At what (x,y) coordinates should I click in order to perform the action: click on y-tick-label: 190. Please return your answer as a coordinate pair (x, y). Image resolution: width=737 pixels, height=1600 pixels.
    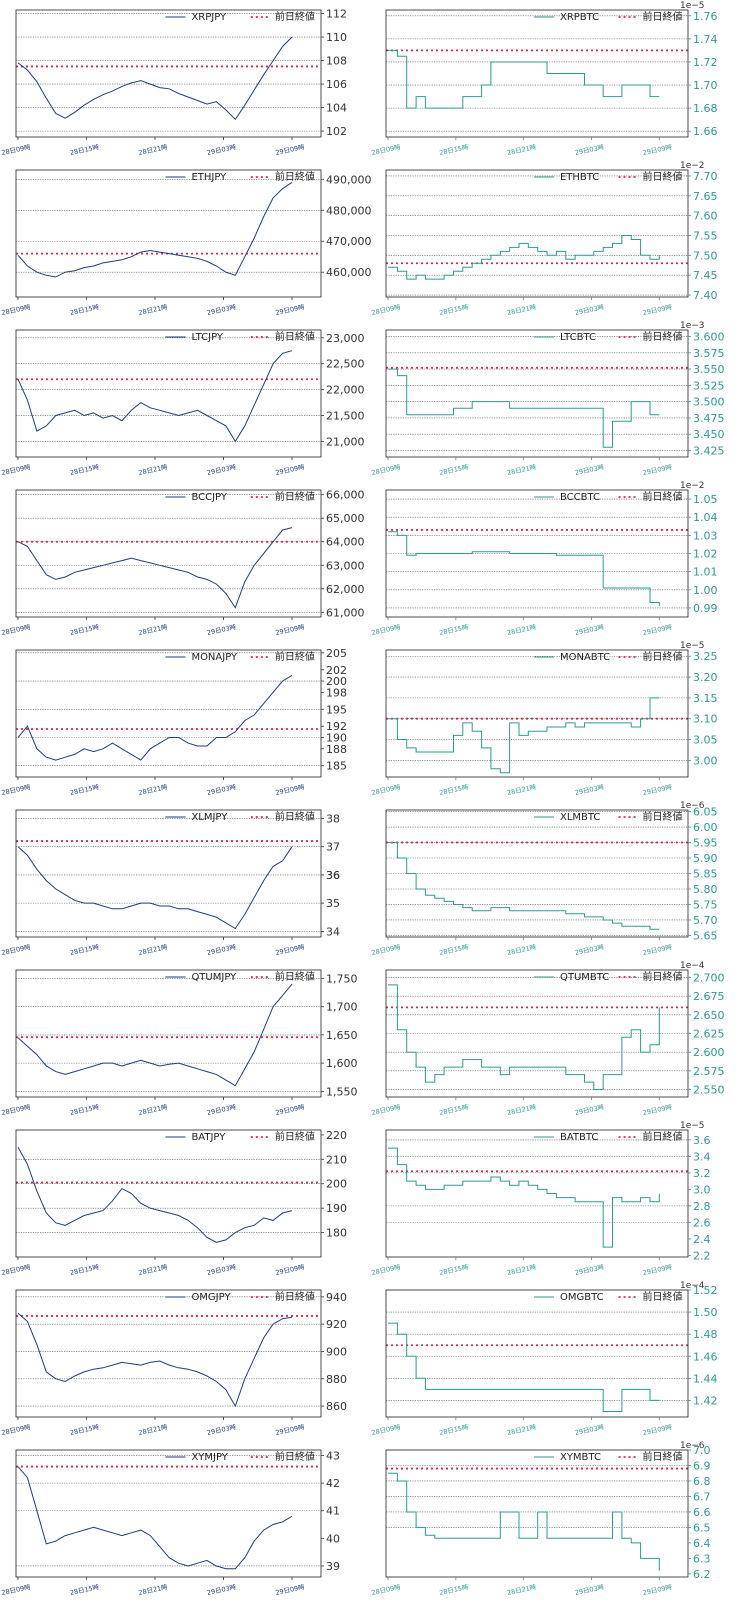
    Looking at the image, I should click on (336, 737).